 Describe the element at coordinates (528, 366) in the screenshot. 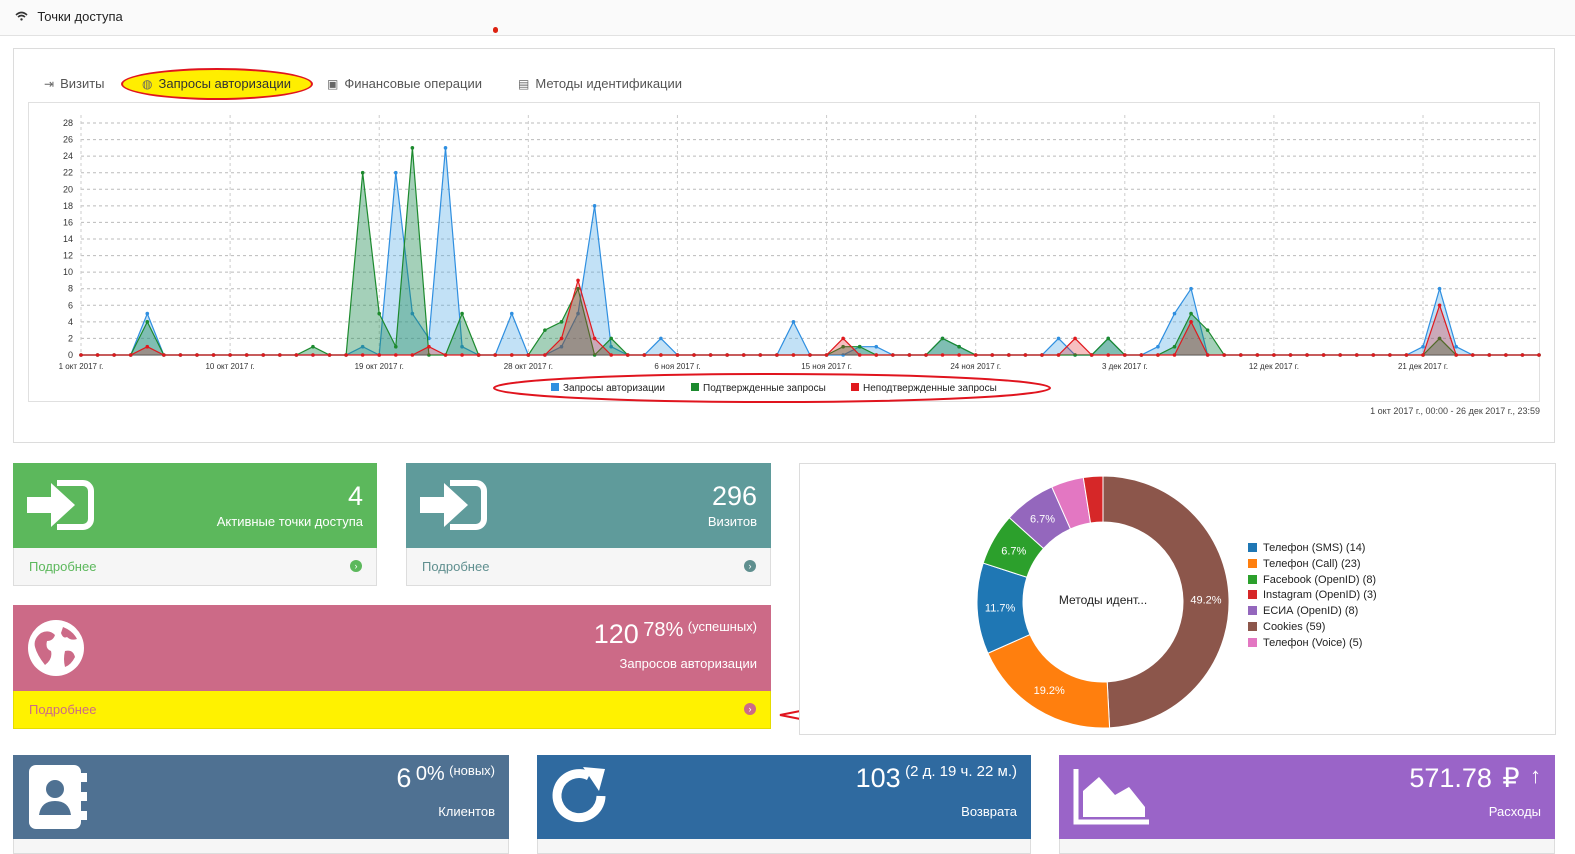

I see `x-tick-label: 28 окт 2017 г.` at that location.